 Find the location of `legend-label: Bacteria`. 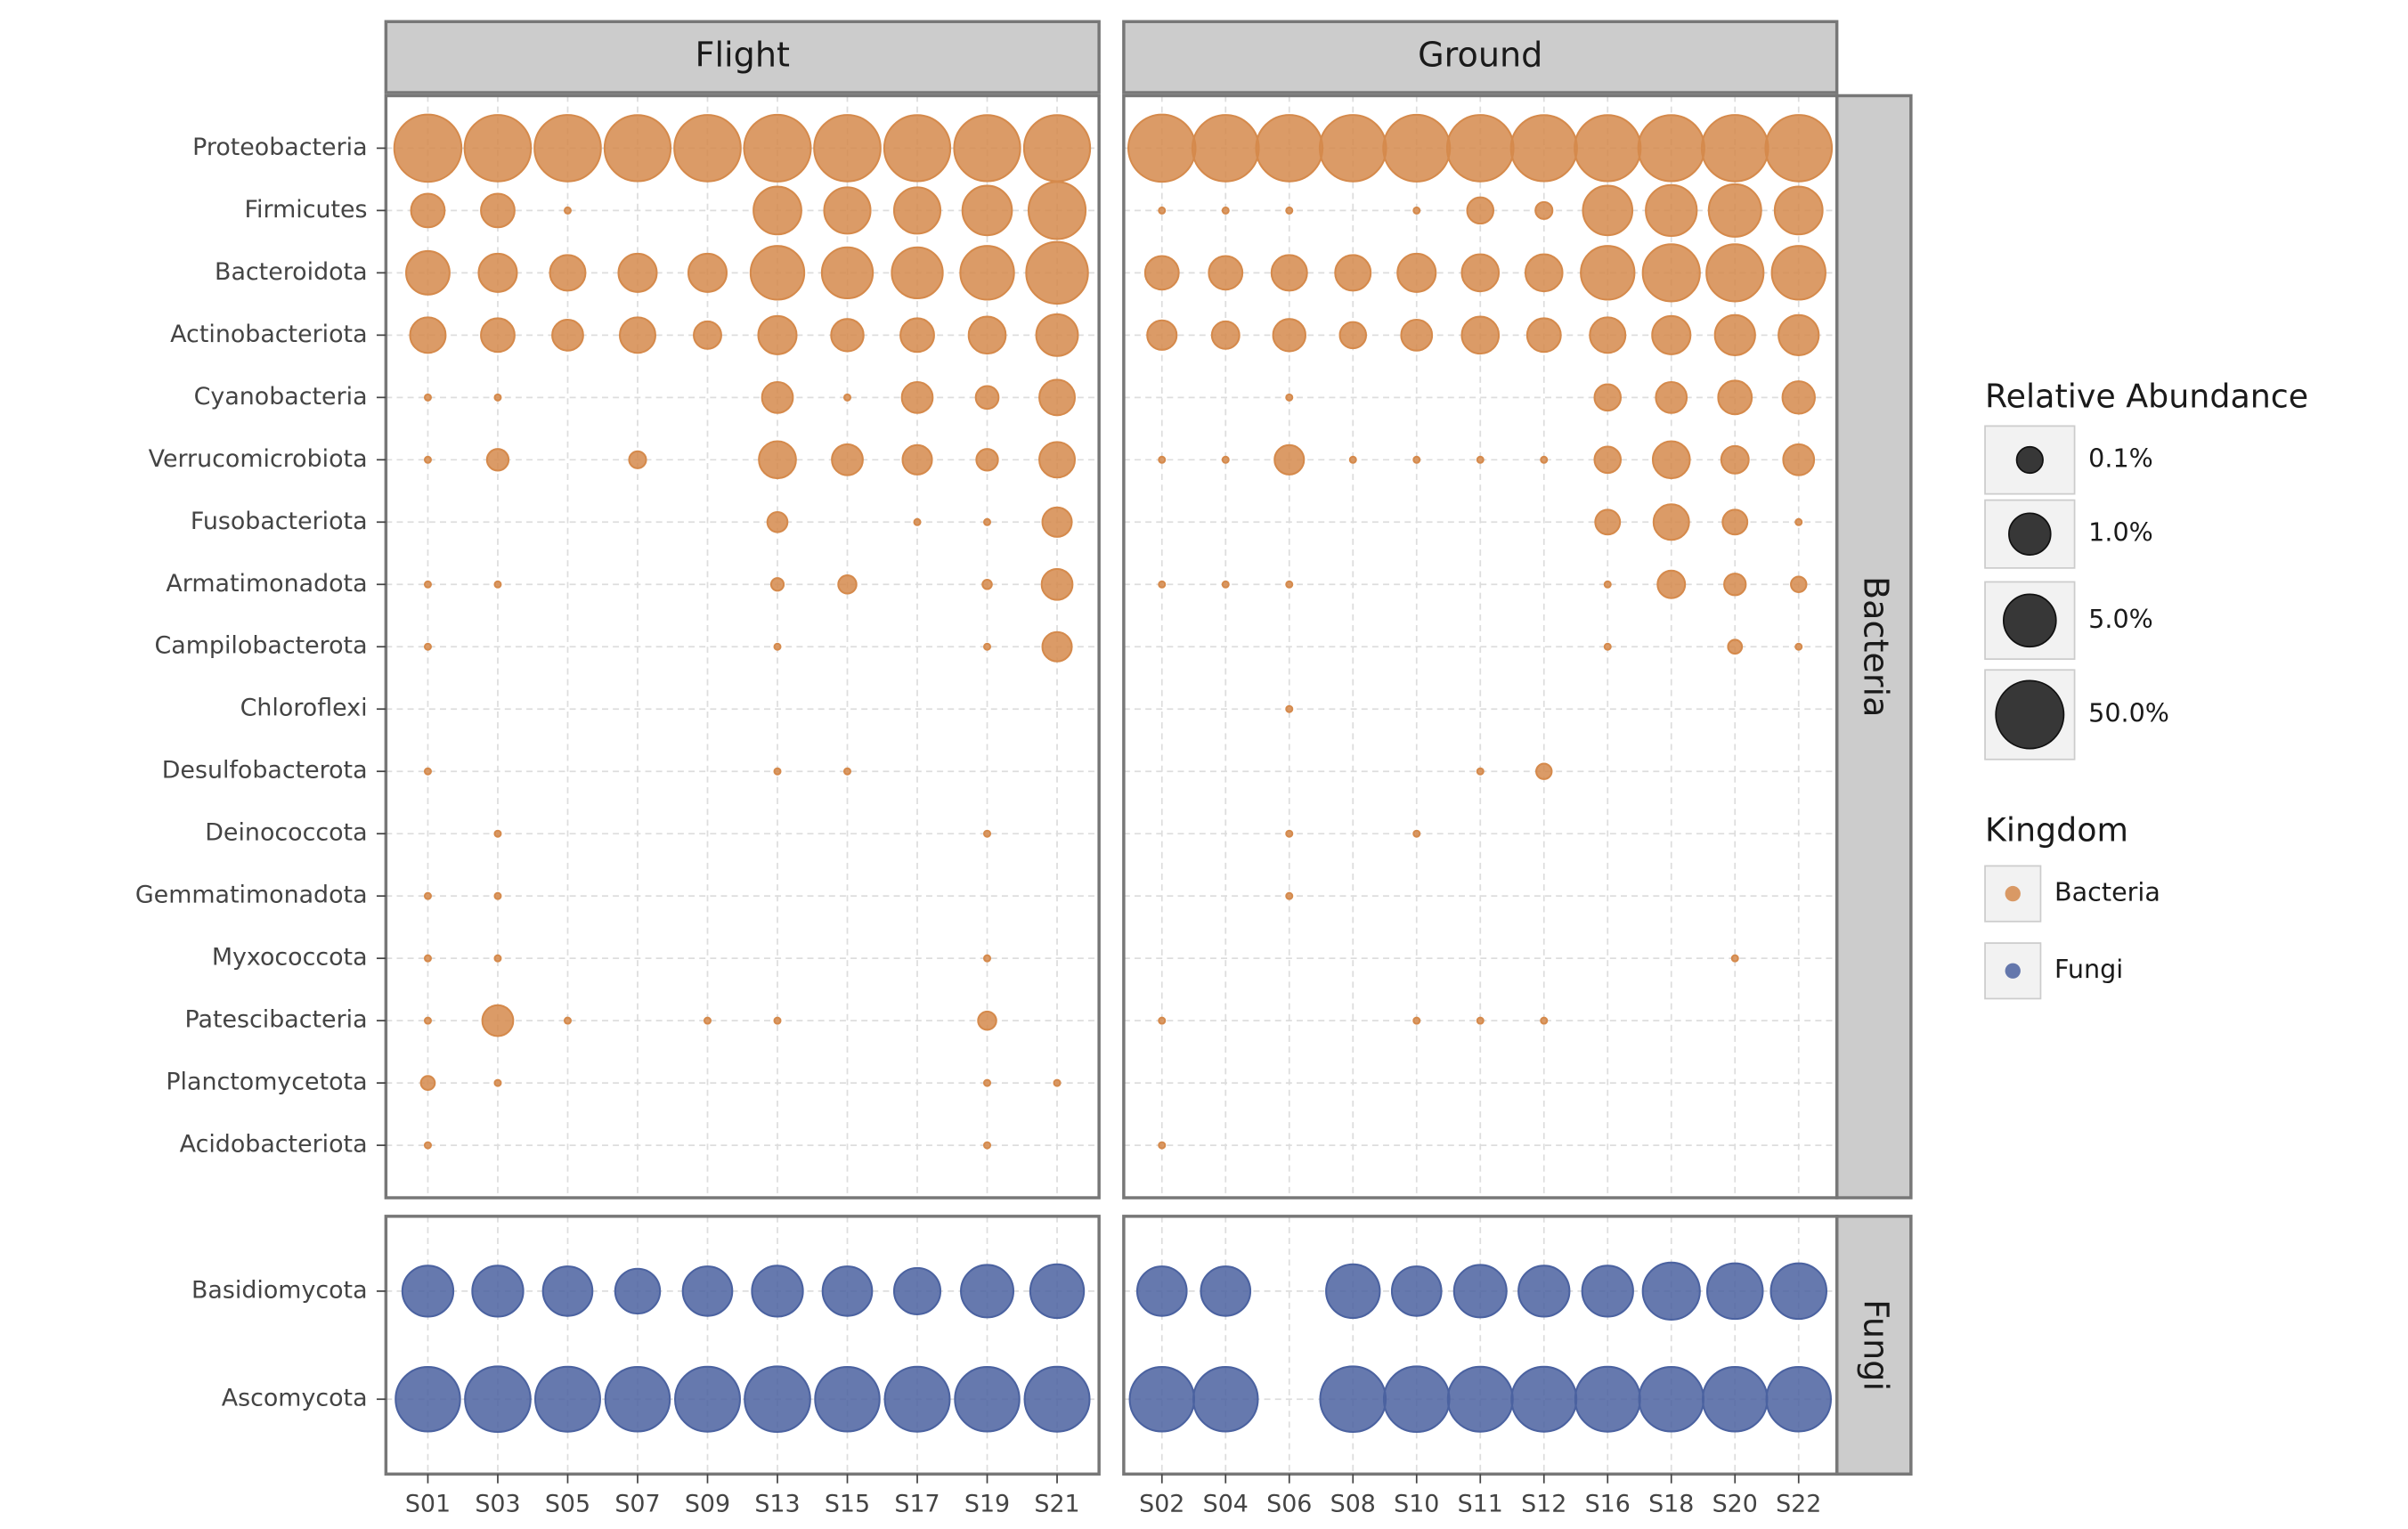

legend-label: Bacteria is located at coordinates (2107, 892).